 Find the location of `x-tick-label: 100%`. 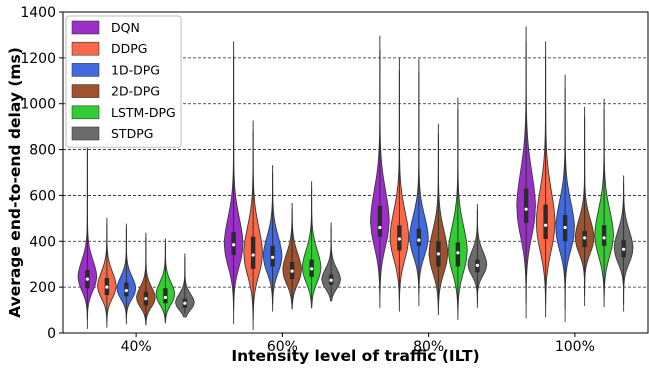

x-tick-label: 100% is located at coordinates (575, 347).